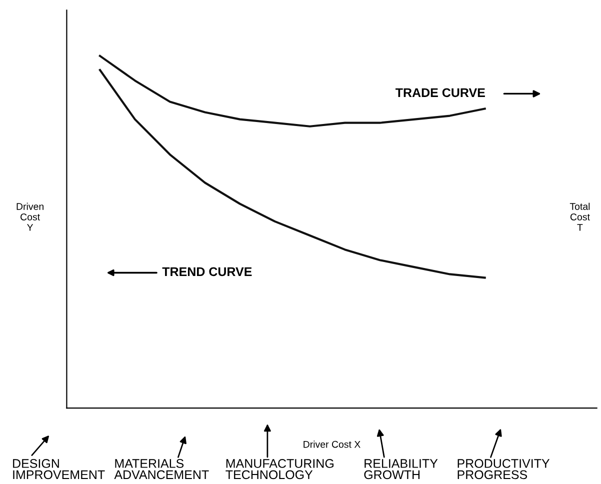  What do you see at coordinates (161, 469) in the screenshot?
I see `text: MATERIALS ADVANCEMENT` at bounding box center [161, 469].